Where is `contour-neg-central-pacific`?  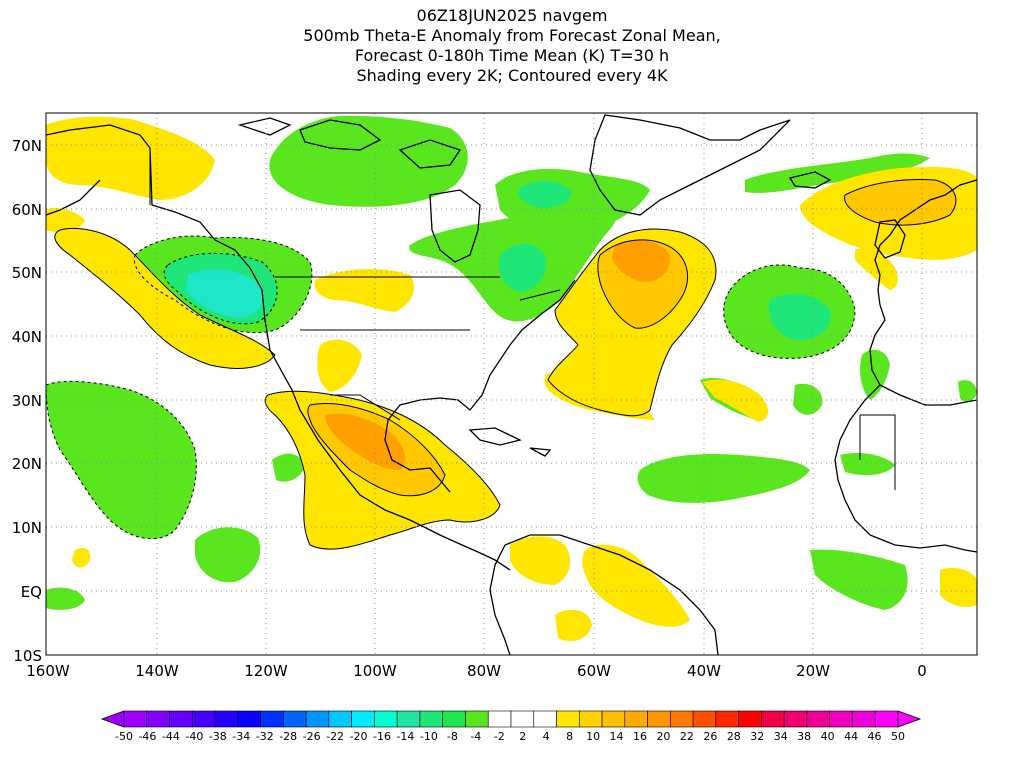 contour-neg-central-pacific is located at coordinates (121, 460).